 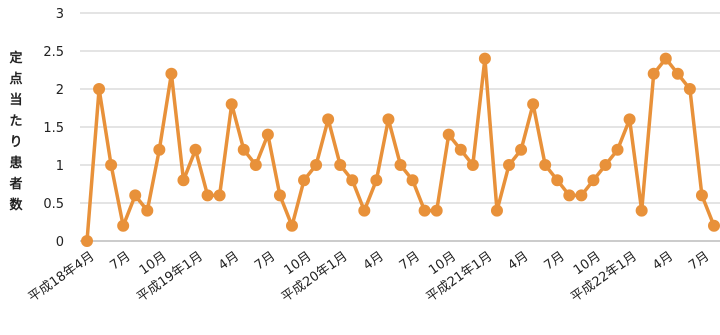 I want to click on y-tick-label: 3, so click(x=60, y=14).